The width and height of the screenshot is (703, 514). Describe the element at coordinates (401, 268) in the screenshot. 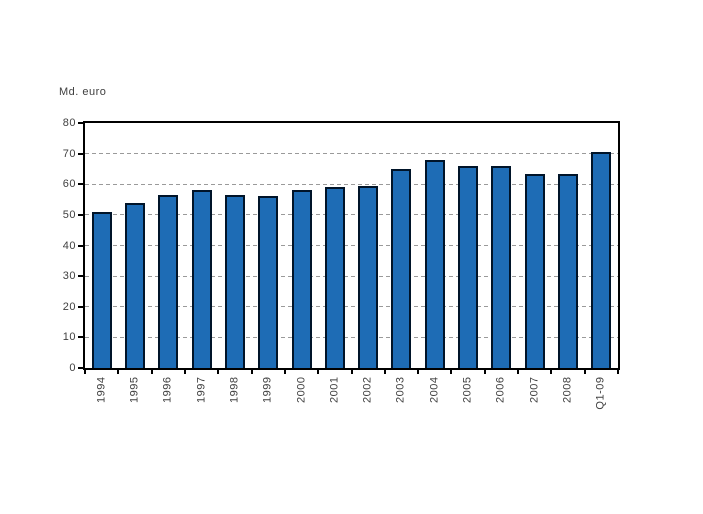

I see `bar-2003` at that location.